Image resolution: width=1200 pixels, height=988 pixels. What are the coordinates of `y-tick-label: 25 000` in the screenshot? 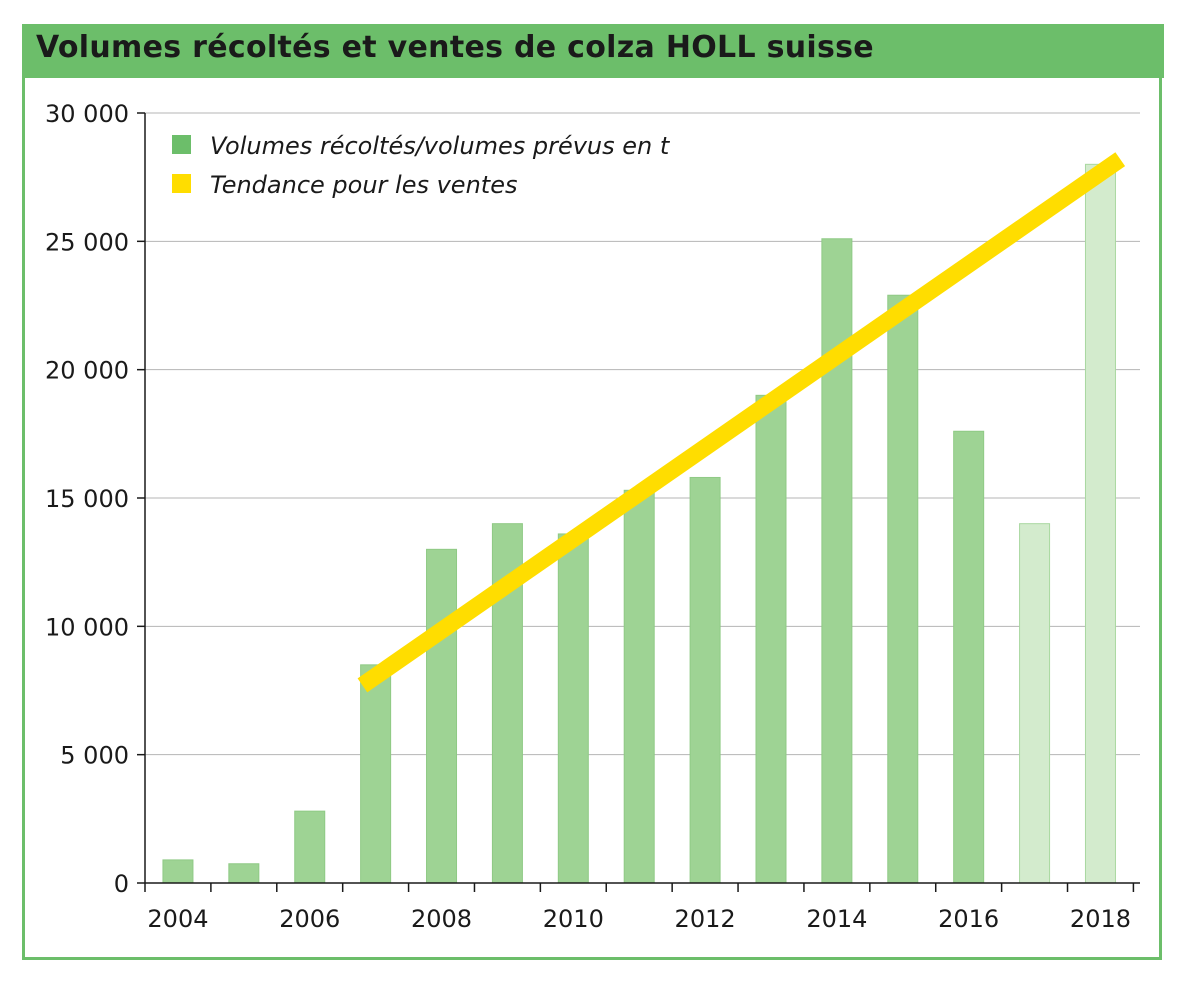 It's located at (87, 242).